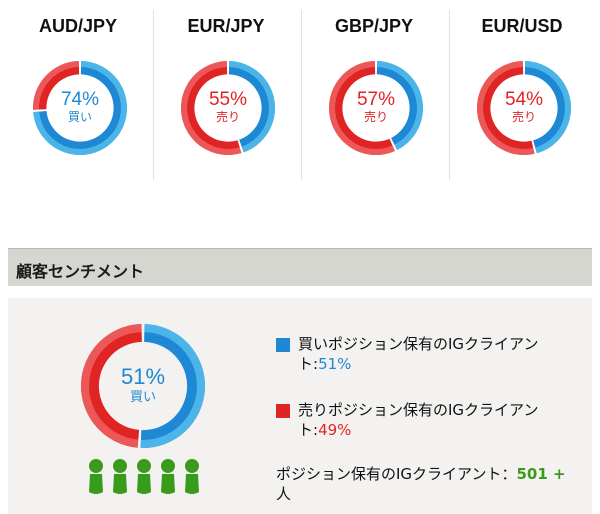 The image size is (600, 514). What do you see at coordinates (396, 474) in the screenshot?
I see `clients-text: ポジション保有のIGクライアント：` at bounding box center [396, 474].